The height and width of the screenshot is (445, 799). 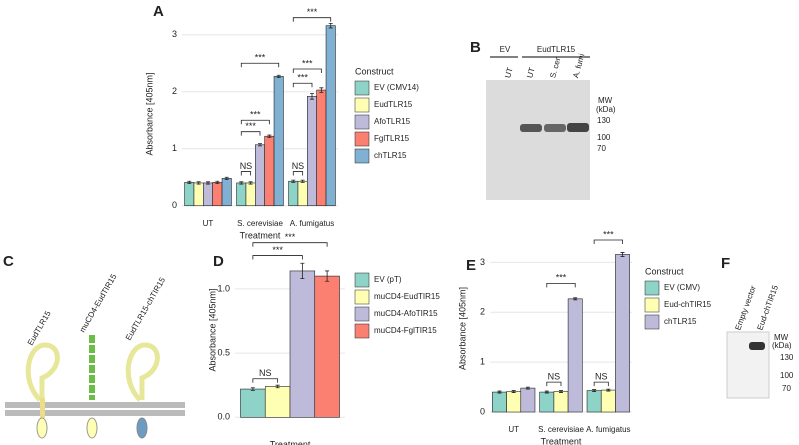 I want to click on diagram-c: EudTLR15 muCD4-EudTIR15 EudTLR15-chTIR15, so click(x=95, y=355).